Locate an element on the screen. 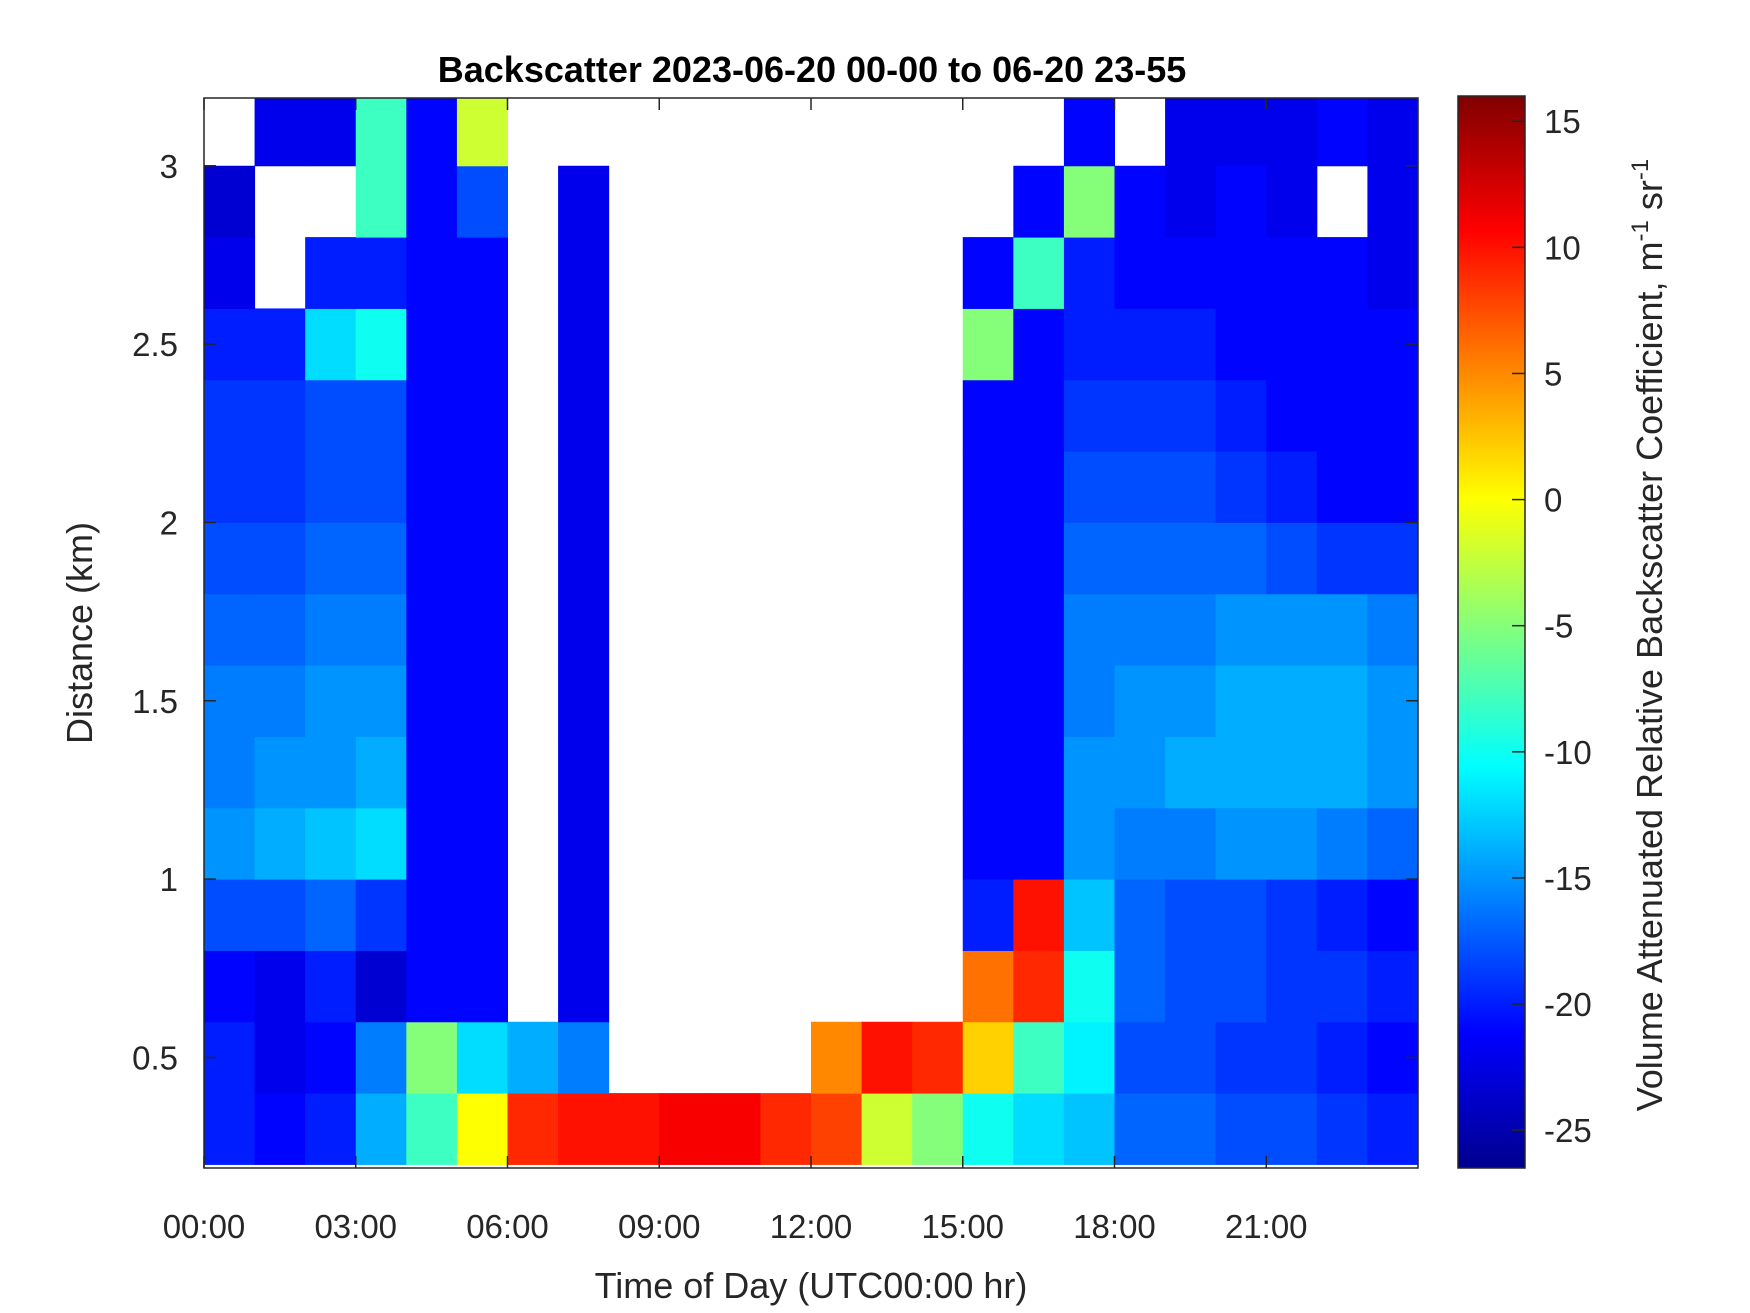 The width and height of the screenshot is (1750, 1313). colorbar-ticks: 15 10 5 0 -5 -10 -15 -20 -25 is located at coordinates (1552, 626).